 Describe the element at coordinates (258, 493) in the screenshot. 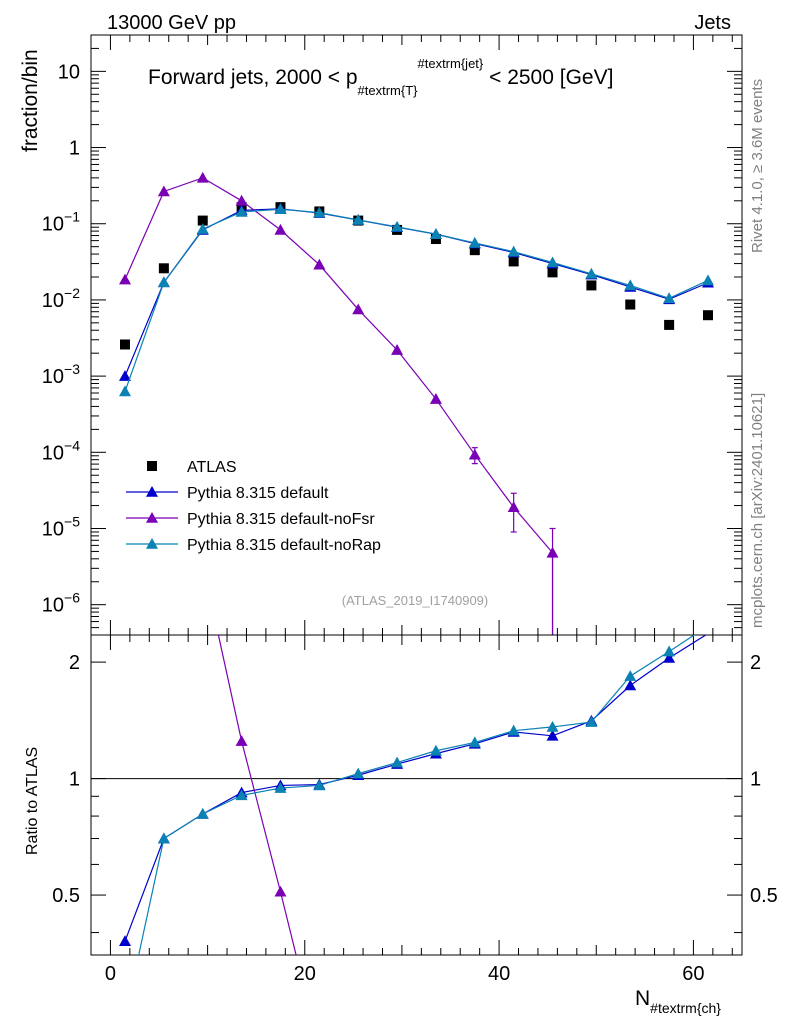

I see `legend-label: Pythia 8.315 default` at that location.